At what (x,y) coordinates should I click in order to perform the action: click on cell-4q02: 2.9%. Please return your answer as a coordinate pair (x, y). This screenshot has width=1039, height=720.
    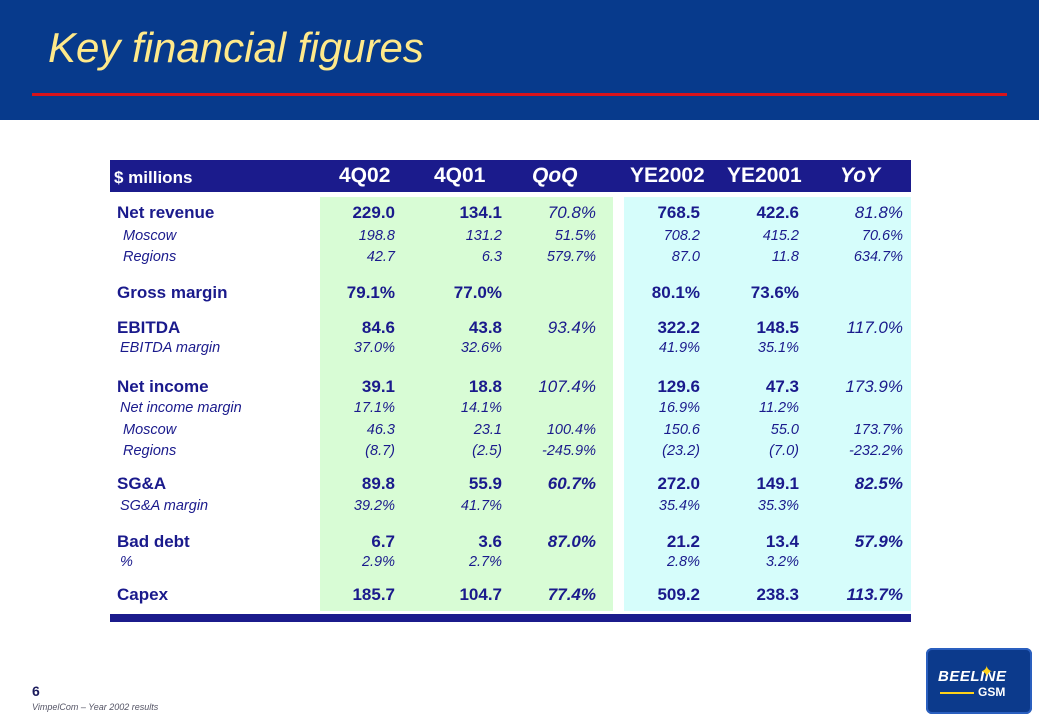
    Looking at the image, I should click on (378, 562).